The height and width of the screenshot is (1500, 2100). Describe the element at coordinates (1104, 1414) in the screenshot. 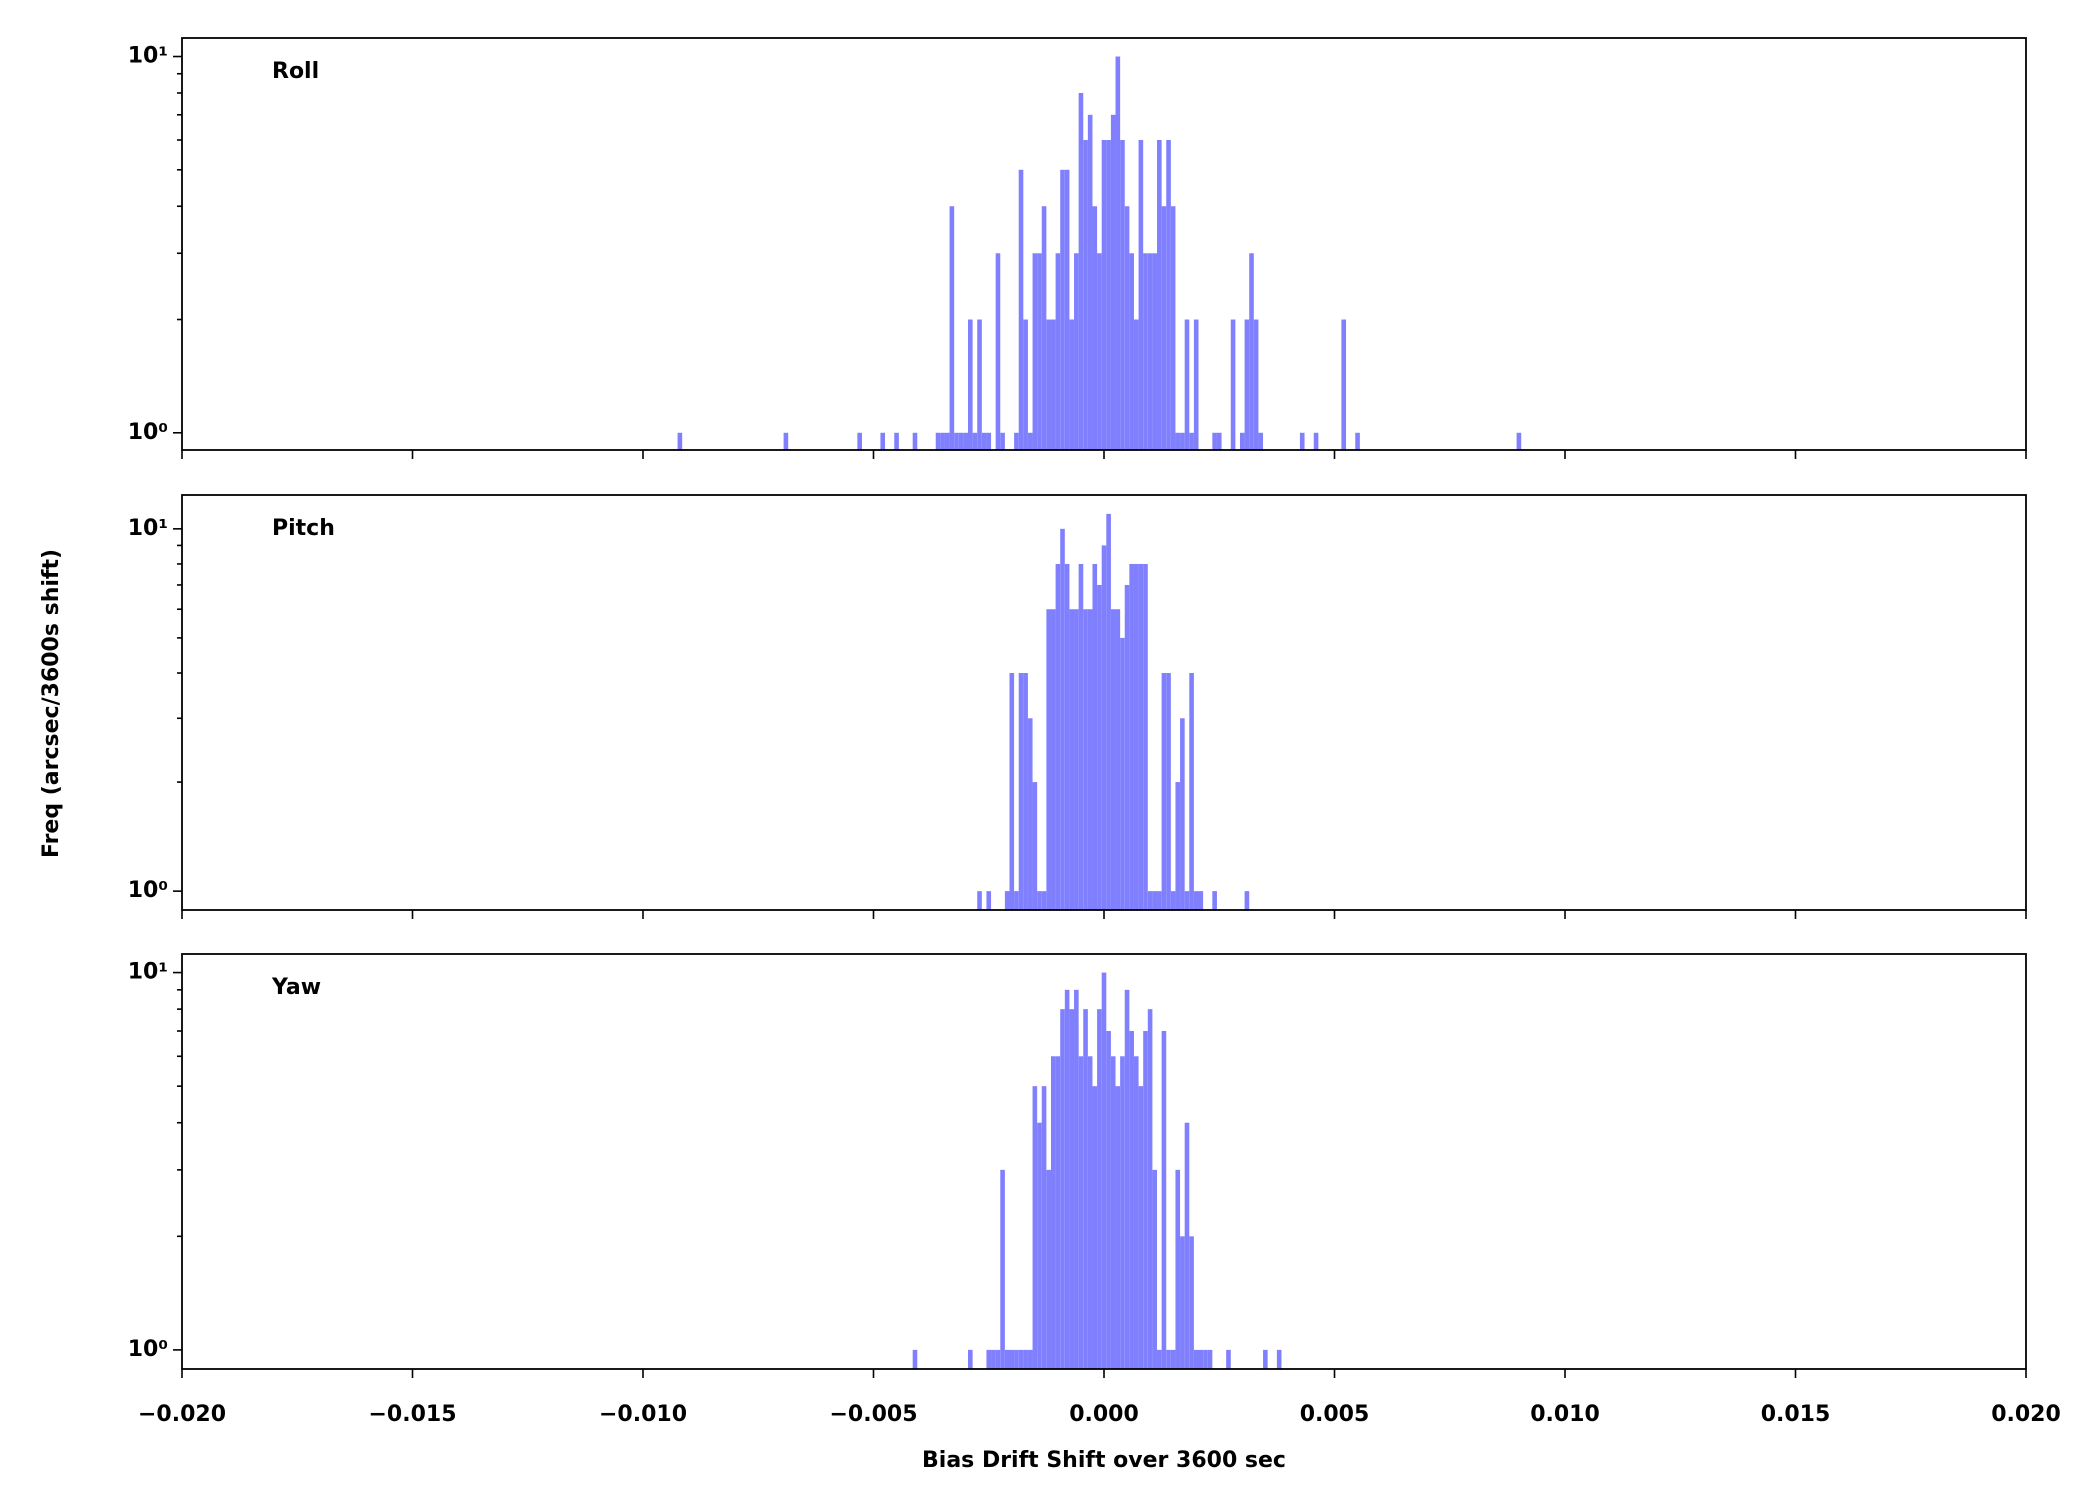

I see `x-tick-label: 0.000` at that location.